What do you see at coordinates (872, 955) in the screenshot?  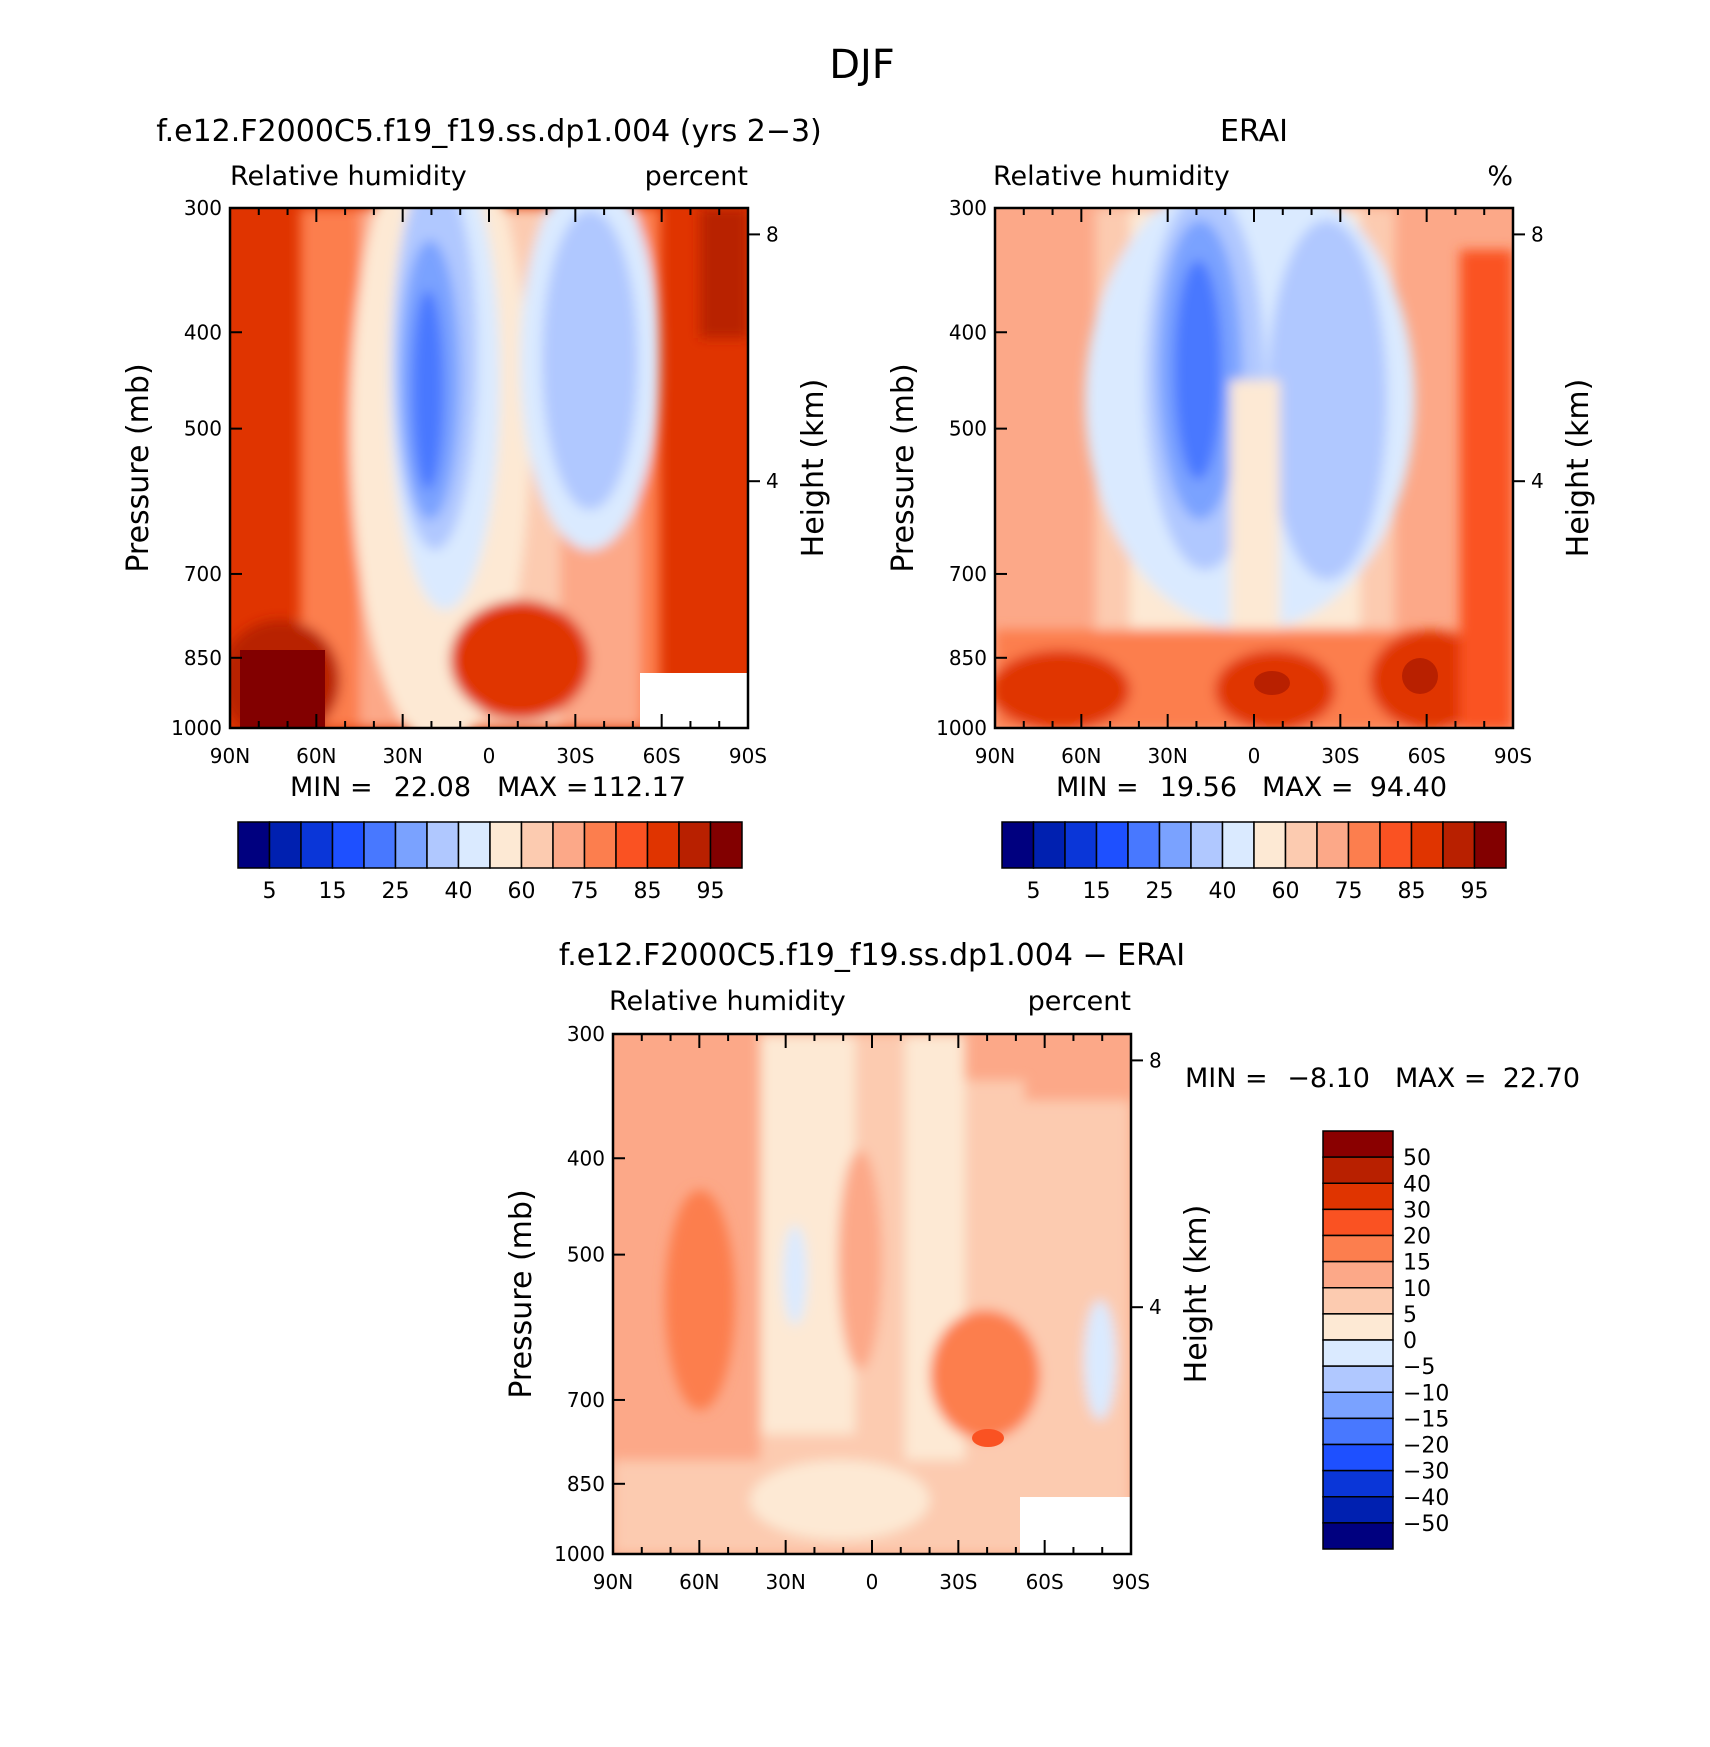 I see `panel-diff-title: f.e12.F2000C5.f19_f19.ss.dp1.004 − ERAI` at bounding box center [872, 955].